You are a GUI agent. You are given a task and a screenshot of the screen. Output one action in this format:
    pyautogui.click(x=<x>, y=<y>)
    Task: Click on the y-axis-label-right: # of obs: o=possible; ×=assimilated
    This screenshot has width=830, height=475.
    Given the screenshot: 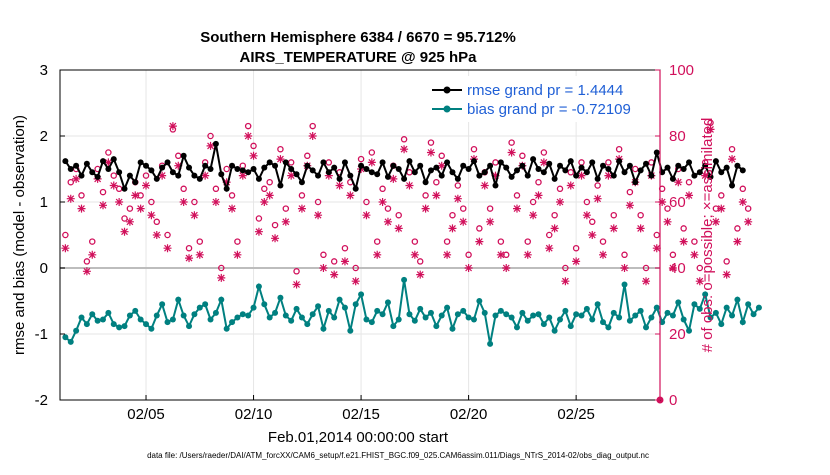 What is the action you would take?
    pyautogui.click(x=707, y=235)
    